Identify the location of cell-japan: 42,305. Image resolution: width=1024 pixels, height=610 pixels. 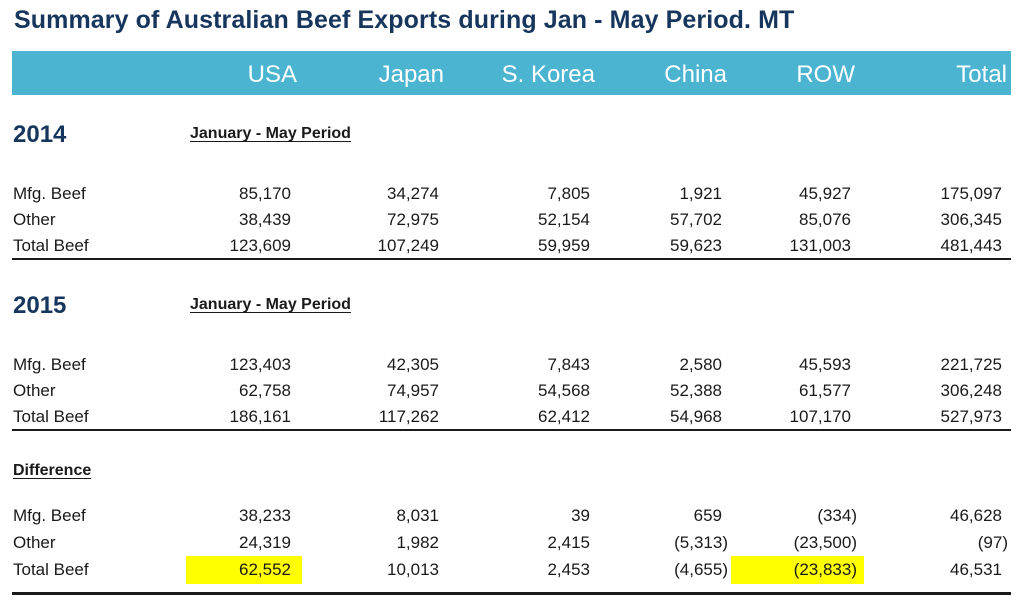
(413, 364).